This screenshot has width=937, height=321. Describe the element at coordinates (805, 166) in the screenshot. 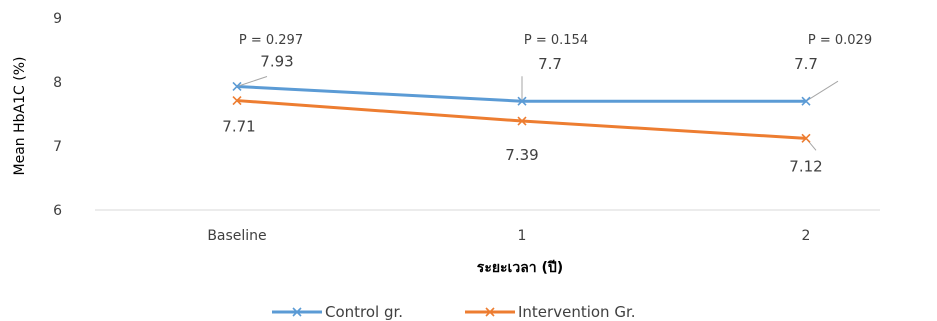

I see `data-label: 7.12` at that location.